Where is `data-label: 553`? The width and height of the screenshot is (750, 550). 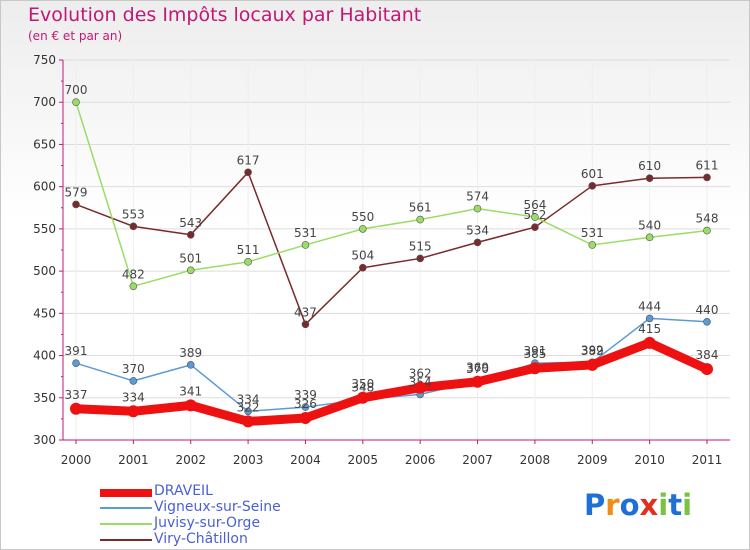 data-label: 553 is located at coordinates (133, 214).